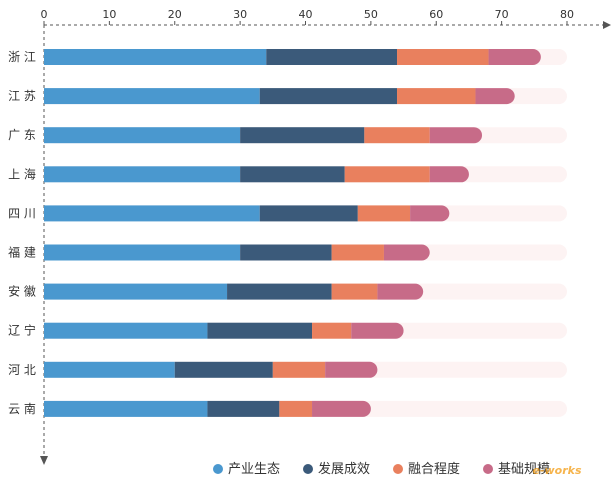 This screenshot has height=491, width=613. Describe the element at coordinates (556, 470) in the screenshot. I see `watermark-logo: e-works` at that location.